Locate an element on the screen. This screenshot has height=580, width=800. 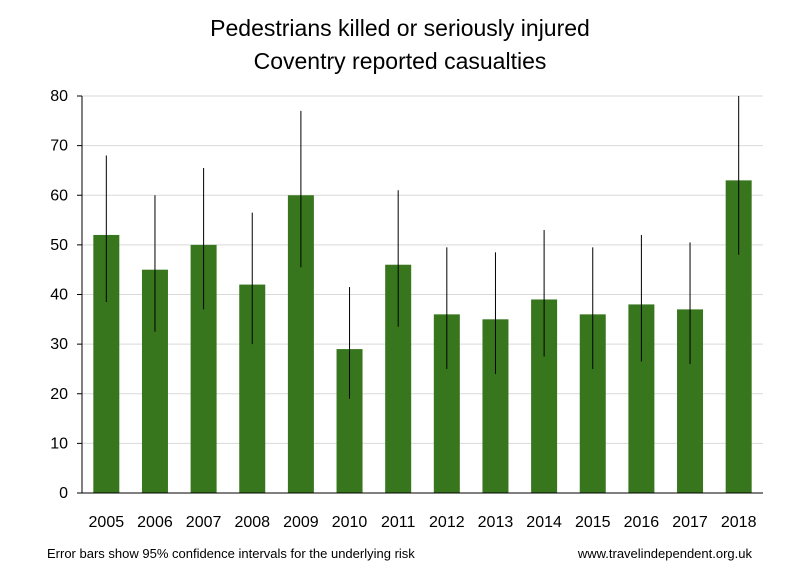
y-tick-label: 0 is located at coordinates (63, 493).